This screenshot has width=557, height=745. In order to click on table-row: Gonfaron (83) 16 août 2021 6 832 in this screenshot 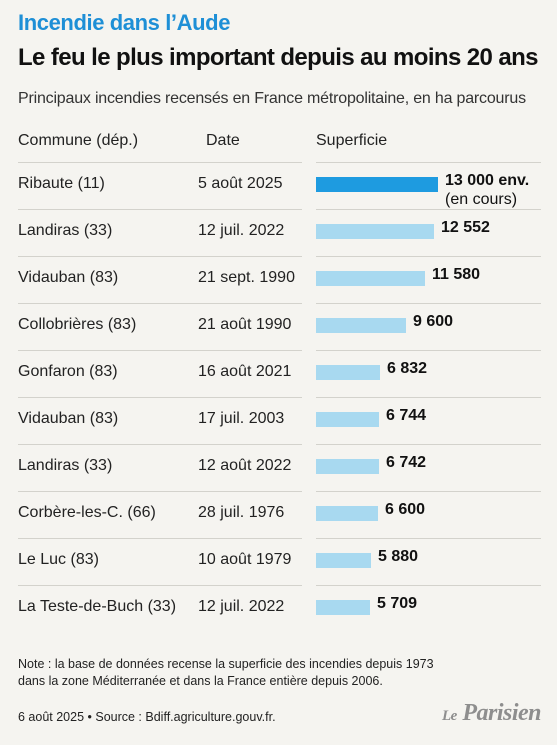, I will do `click(278, 374)`.